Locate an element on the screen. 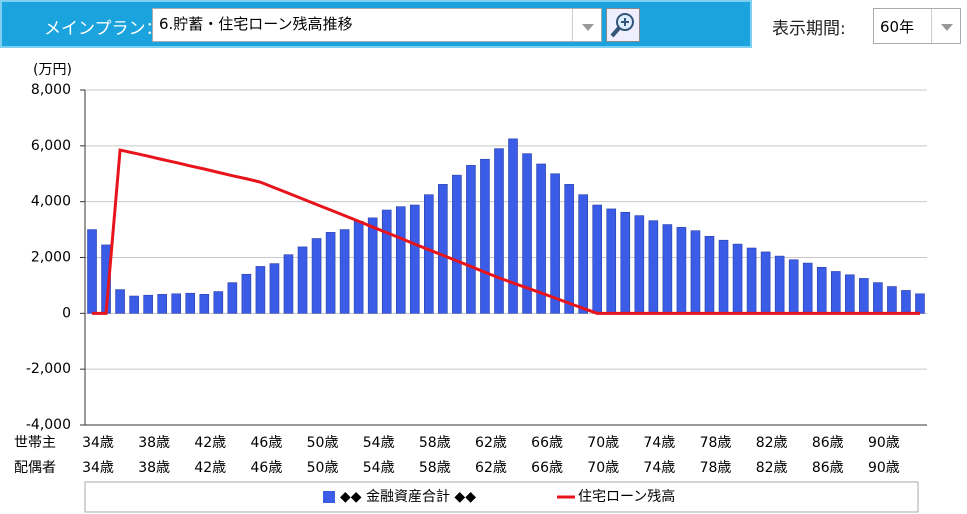  x-tick-label: 78歳 is located at coordinates (716, 443).